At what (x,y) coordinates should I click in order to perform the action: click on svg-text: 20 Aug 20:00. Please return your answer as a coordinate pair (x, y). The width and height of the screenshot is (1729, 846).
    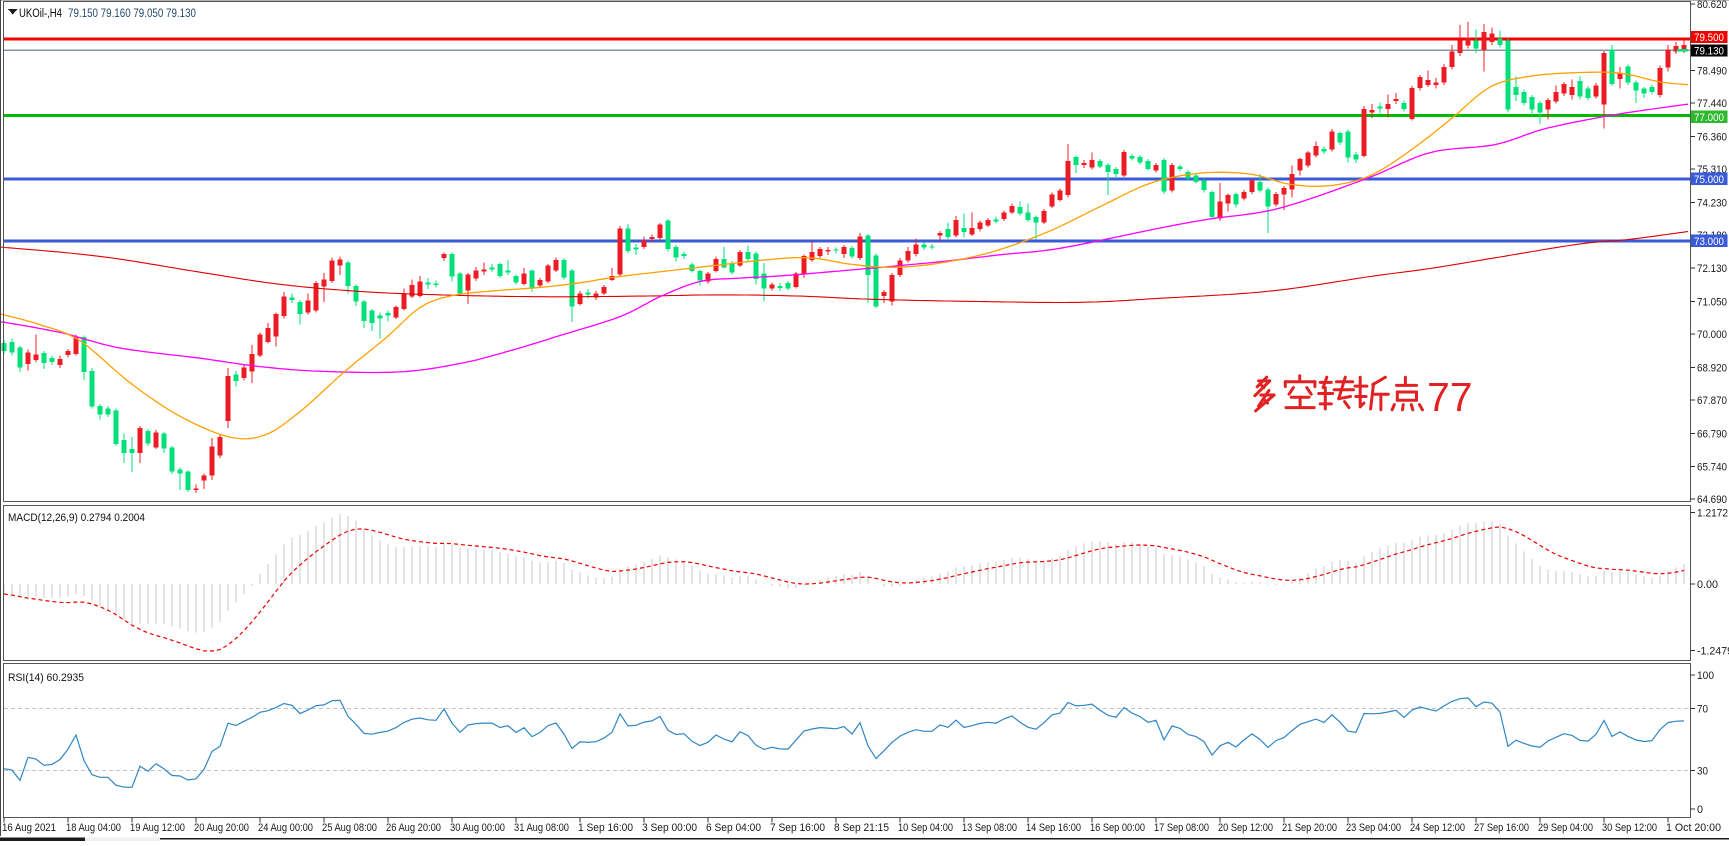
    Looking at the image, I should click on (221, 828).